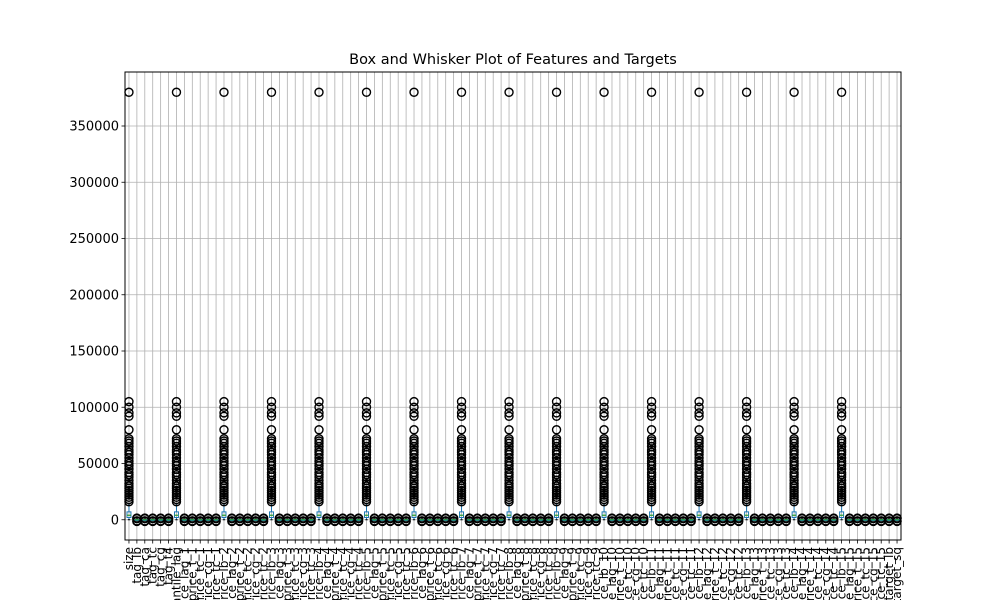 The width and height of the screenshot is (1000, 600). I want to click on y-tick-label: 200000, so click(94, 295).